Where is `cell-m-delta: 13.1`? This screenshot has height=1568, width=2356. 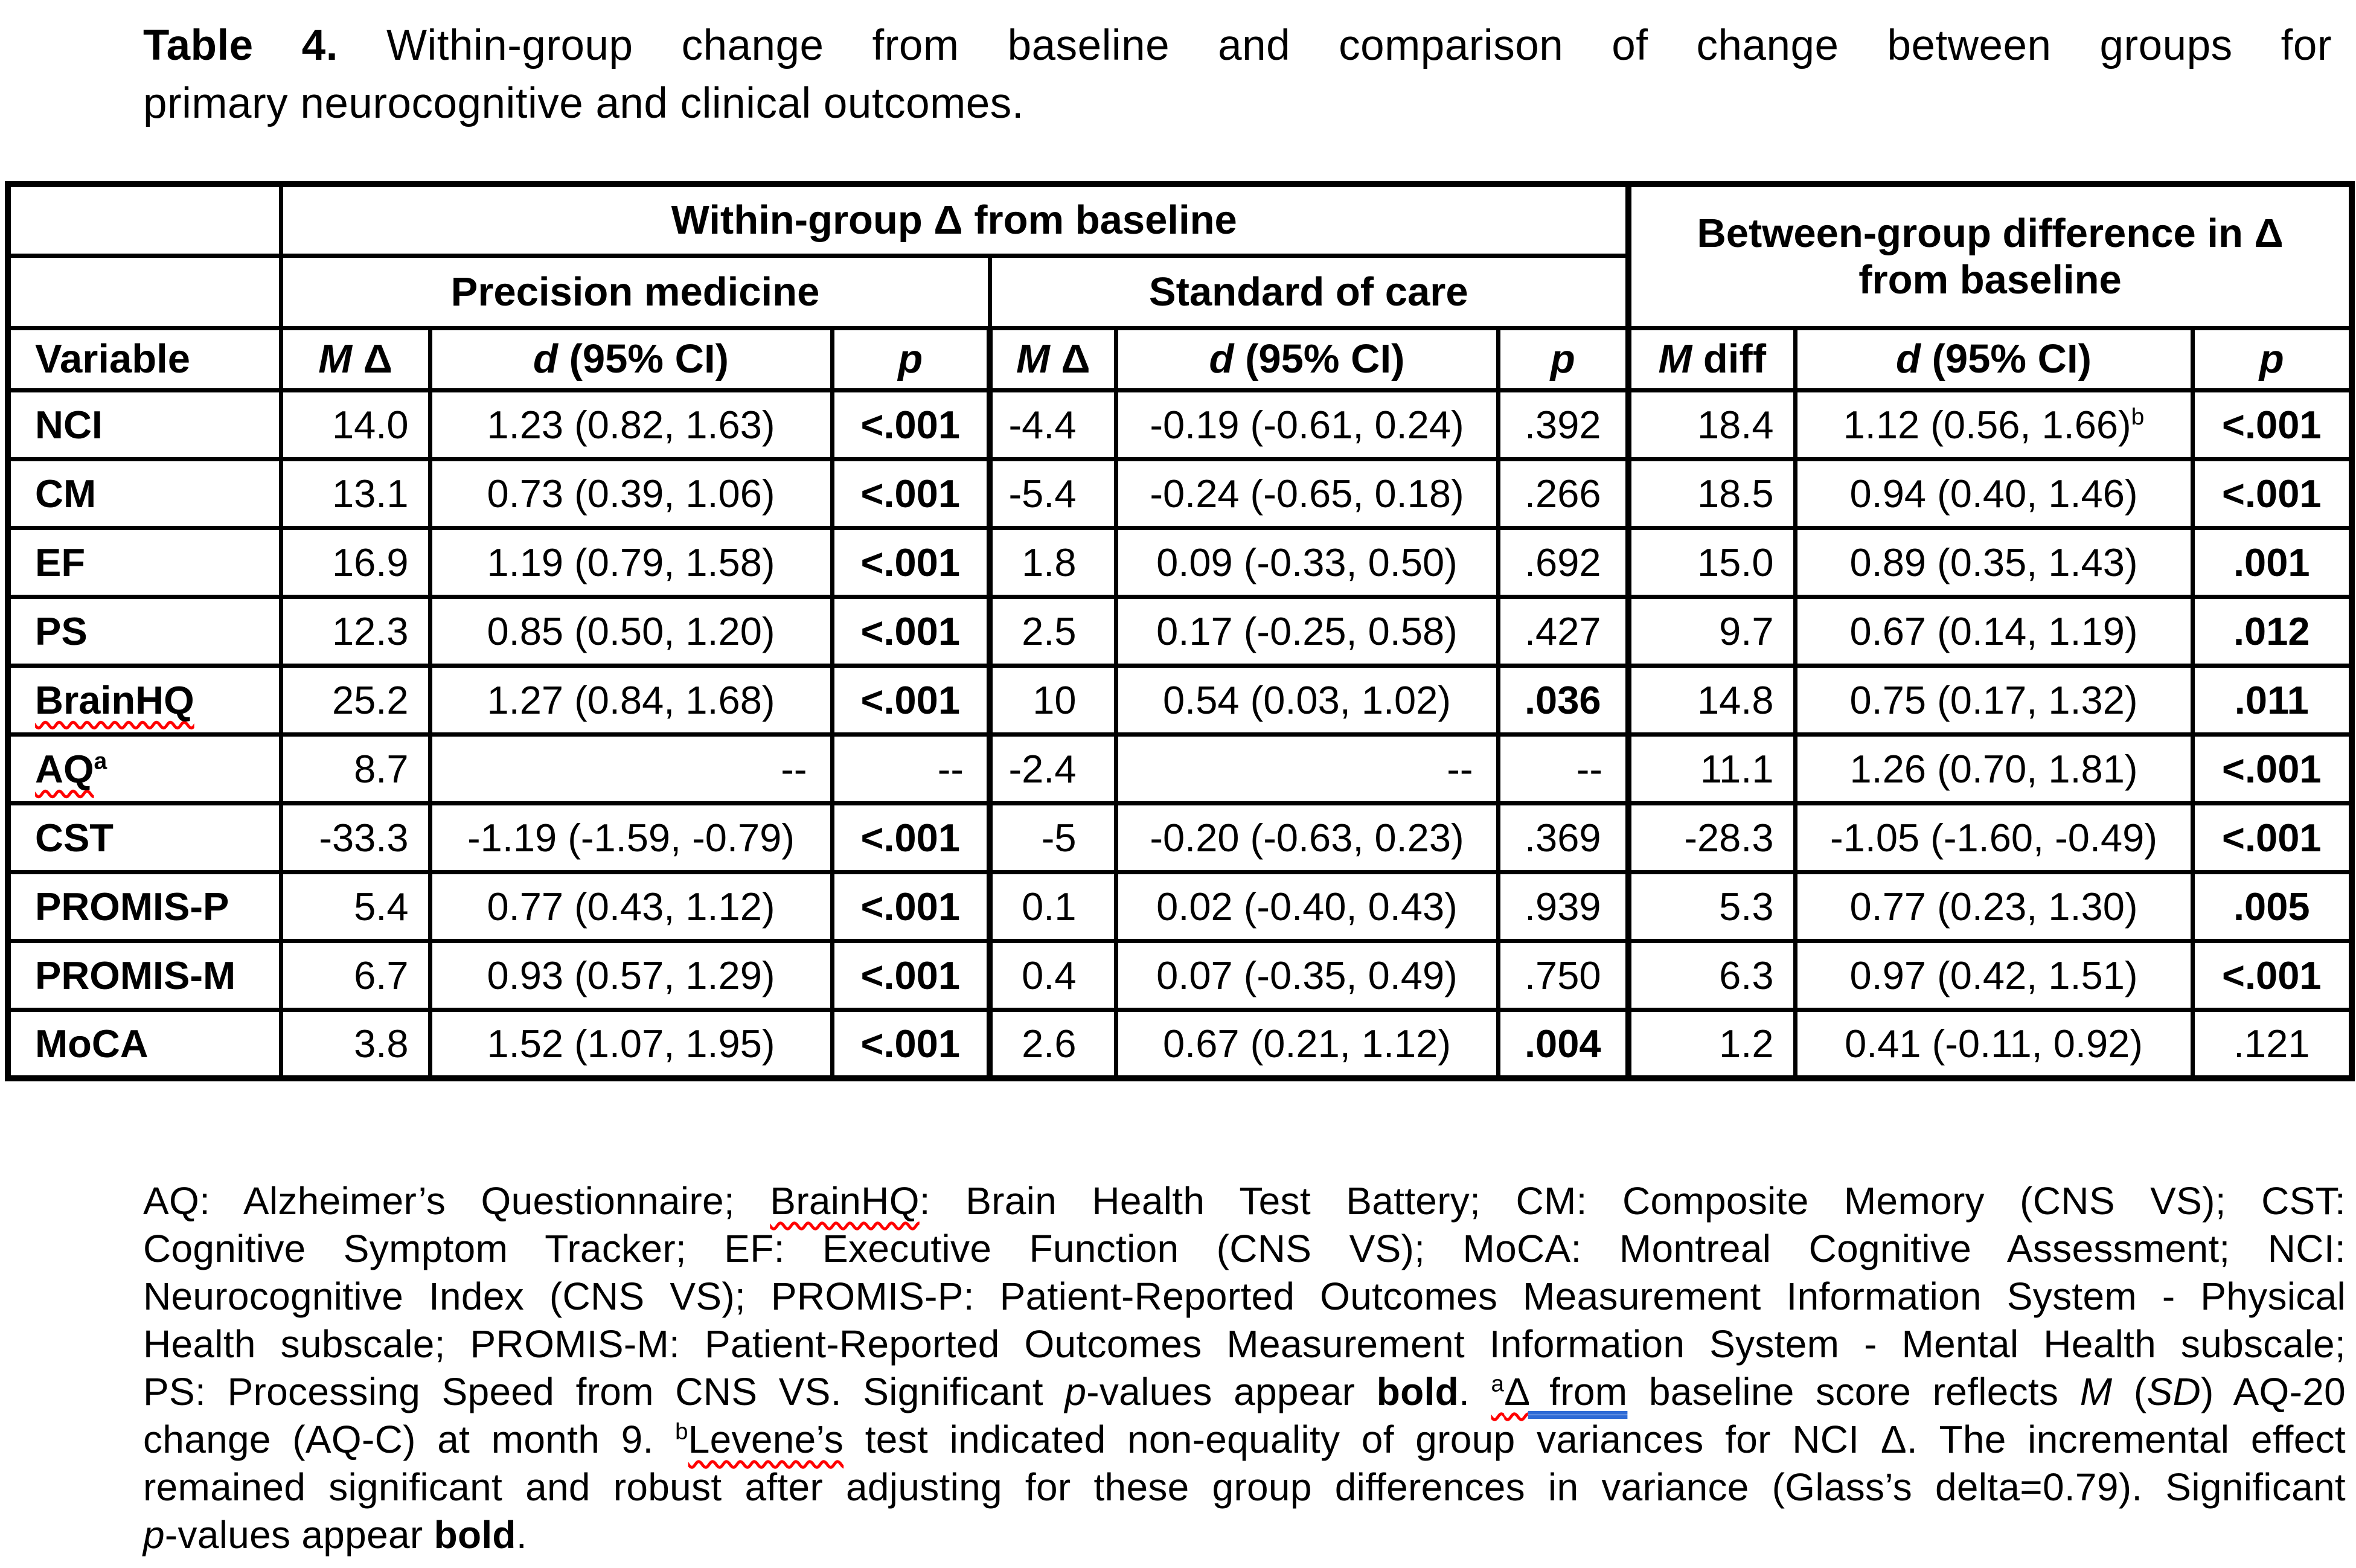
cell-m-delta: 13.1 is located at coordinates (355, 493).